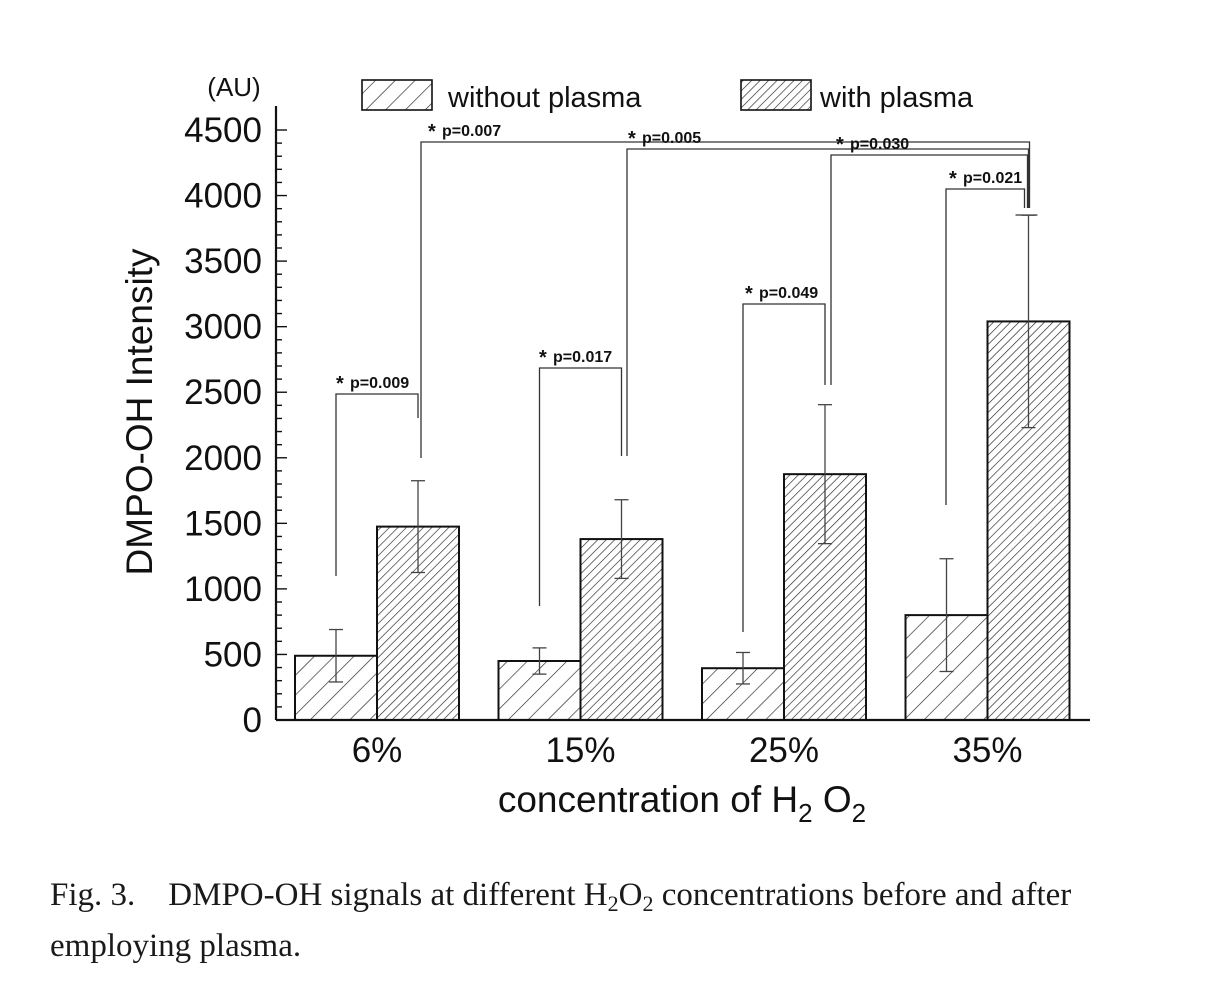 The height and width of the screenshot is (1004, 1222). Describe the element at coordinates (471, 131) in the screenshot. I see `significance-p-value: p=0.007` at that location.